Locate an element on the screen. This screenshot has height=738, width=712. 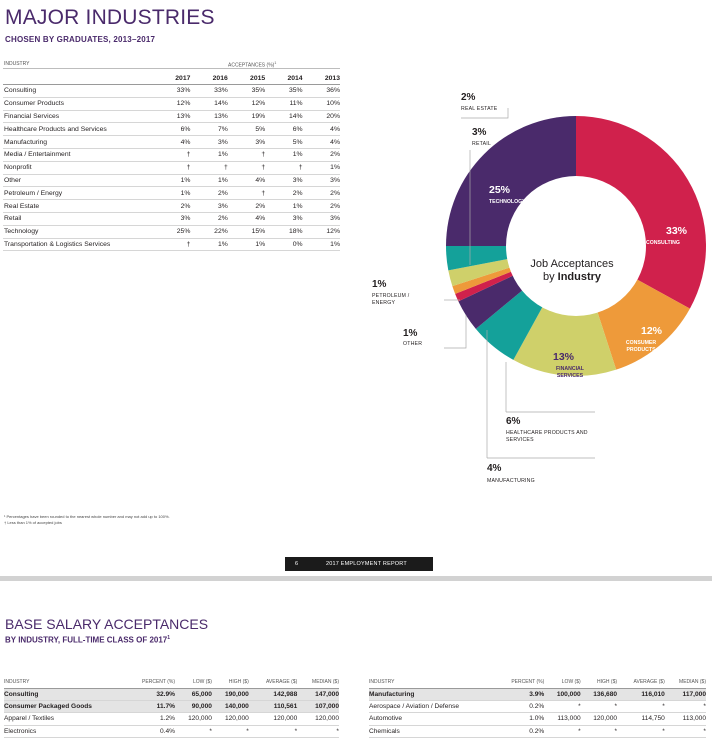
salary-header-percent: PERCENT (%) is located at coordinates (519, 682).